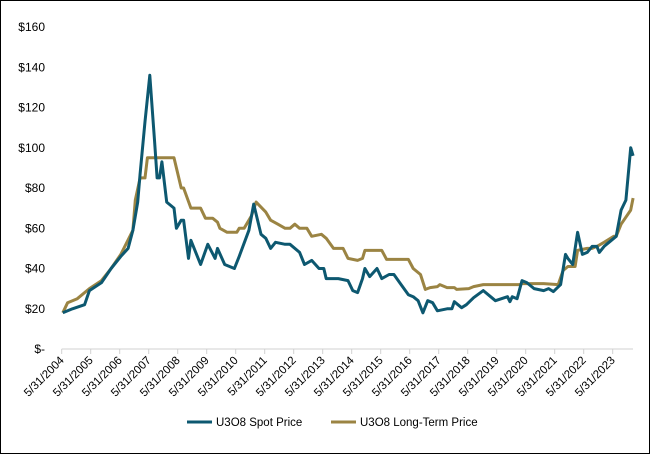 This screenshot has height=454, width=650. What do you see at coordinates (259, 423) in the screenshot?
I see `legend-label-spot: U3O8 Spot Price` at bounding box center [259, 423].